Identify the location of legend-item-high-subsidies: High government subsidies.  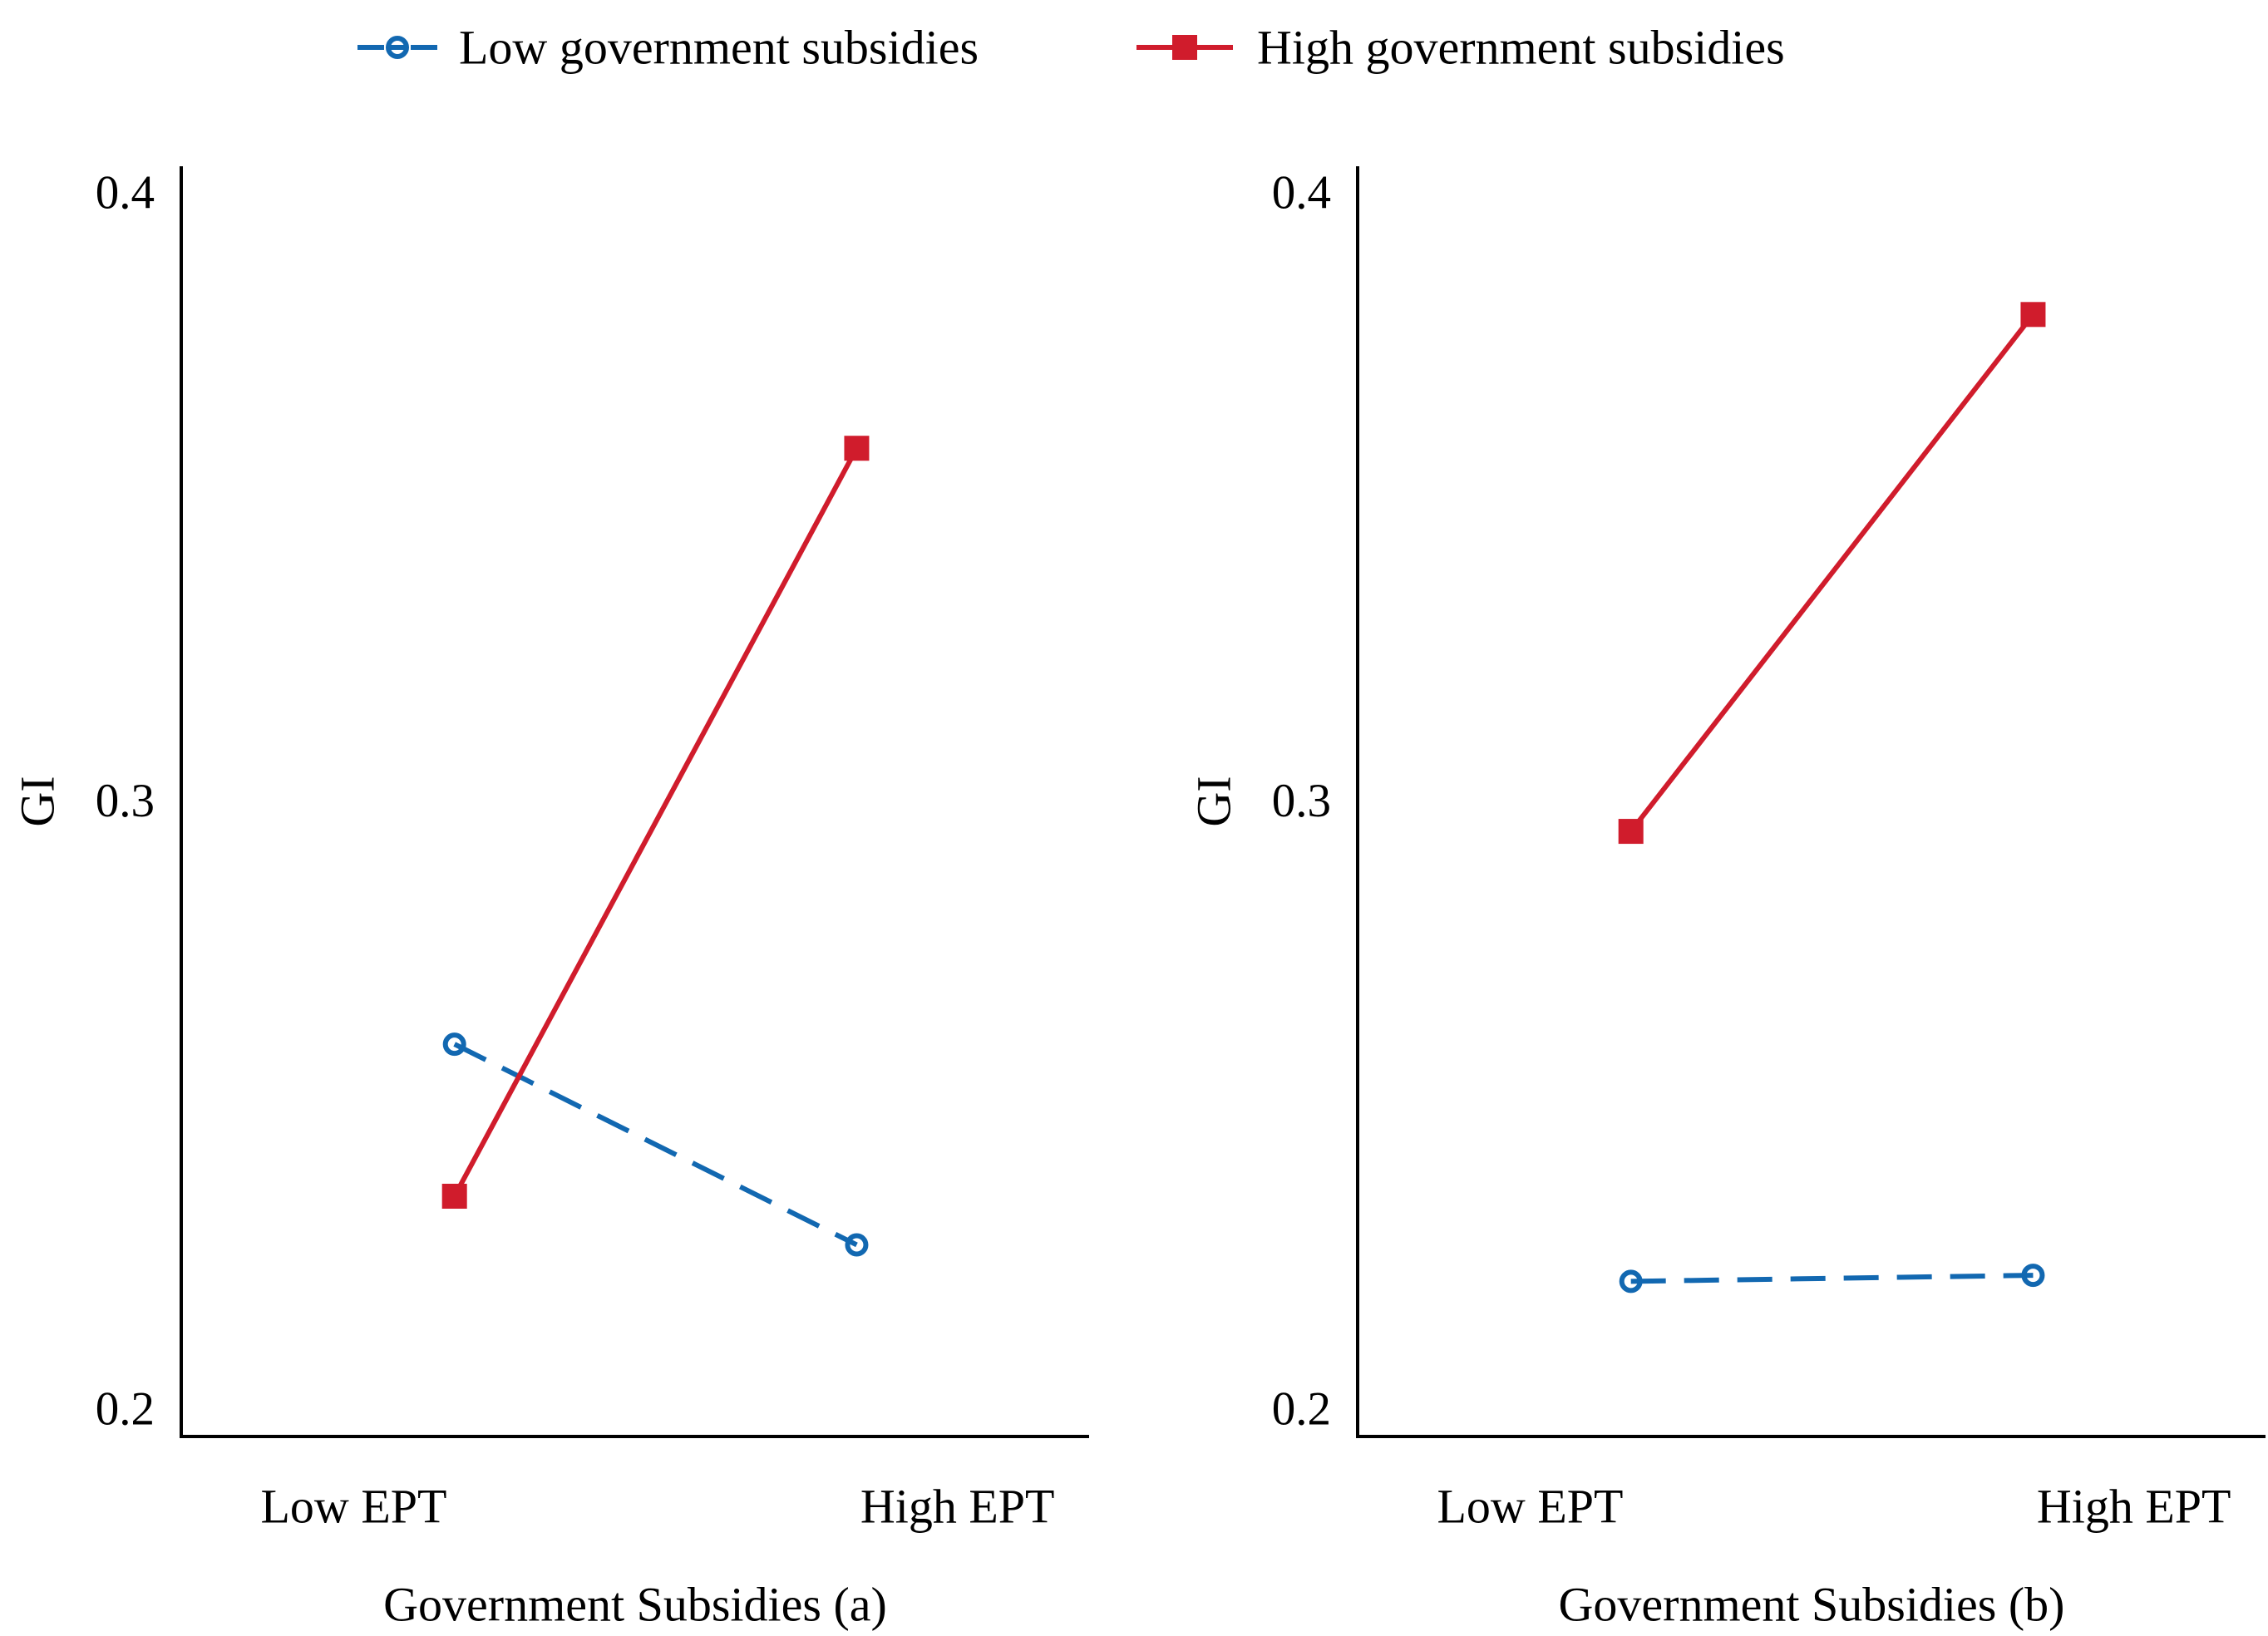
(1460, 48).